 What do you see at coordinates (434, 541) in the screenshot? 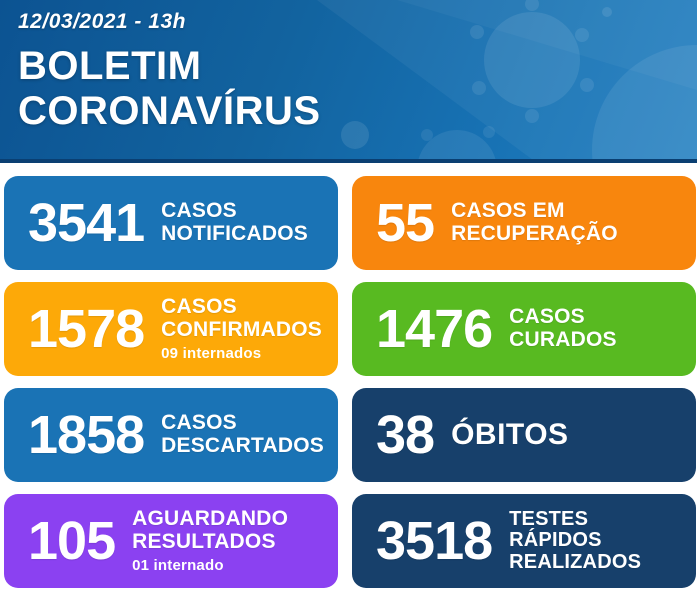
I see `stat-value: 3518` at bounding box center [434, 541].